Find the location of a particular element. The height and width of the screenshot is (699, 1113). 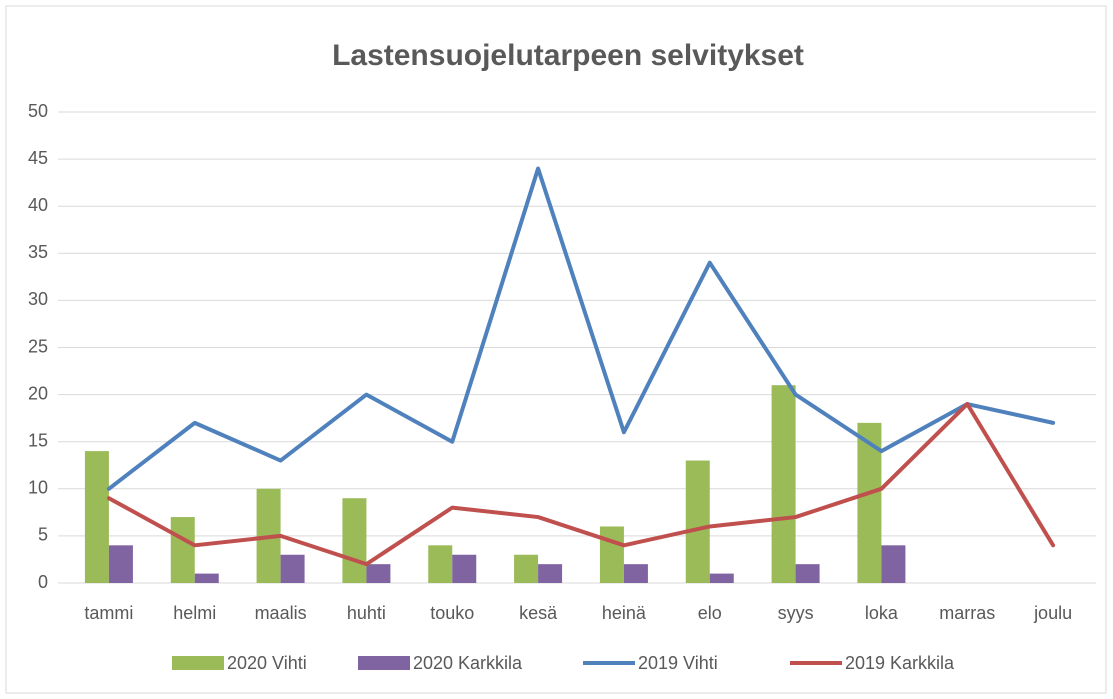

x-tick-label: tammi is located at coordinates (108, 613).